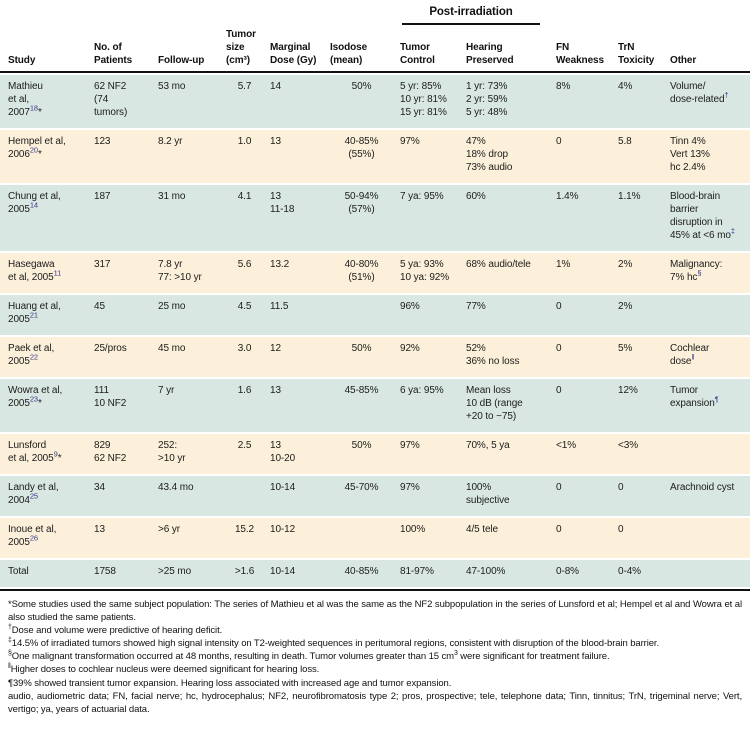 This screenshot has width=750, height=750. What do you see at coordinates (471, 15) in the screenshot?
I see `post-irradiation-label: Post-irradiation` at bounding box center [471, 15].